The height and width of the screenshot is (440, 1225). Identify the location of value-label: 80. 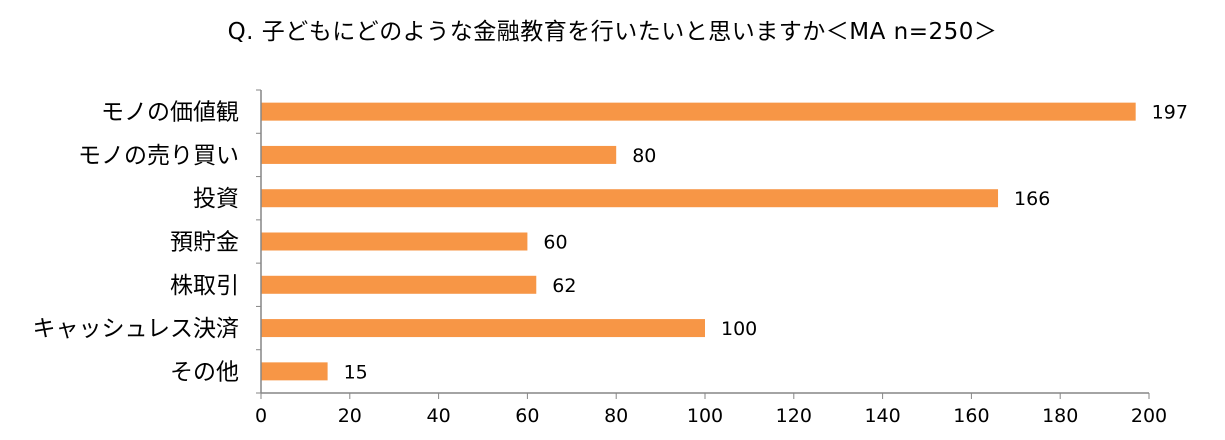
(644, 156).